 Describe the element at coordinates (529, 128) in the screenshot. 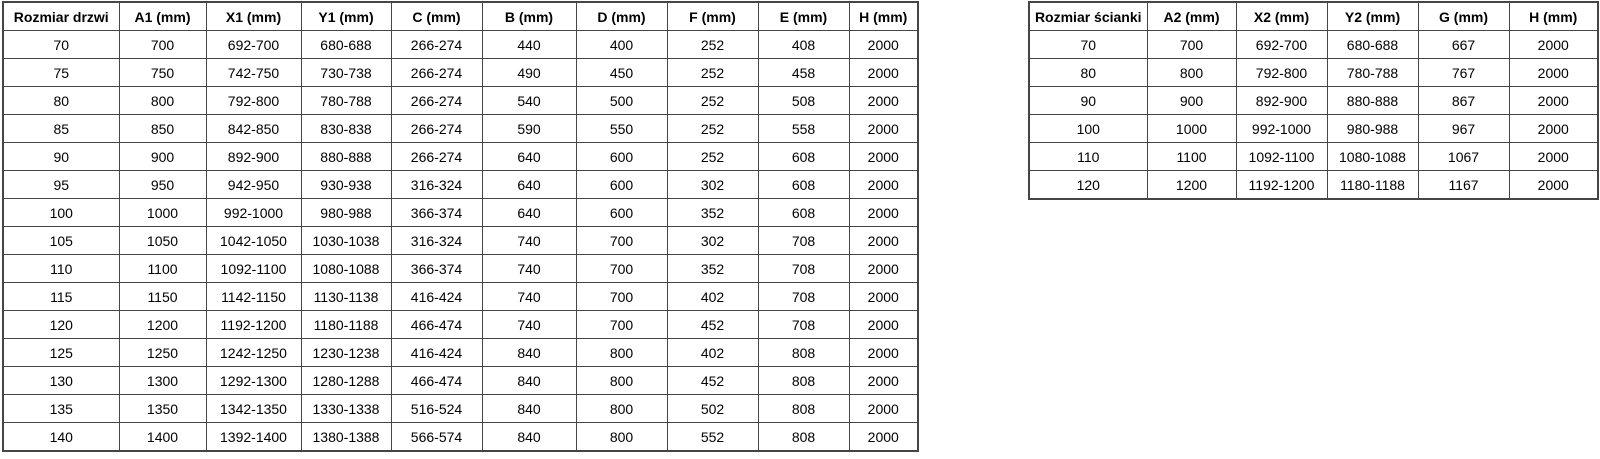

I see `table-cell: 590` at that location.